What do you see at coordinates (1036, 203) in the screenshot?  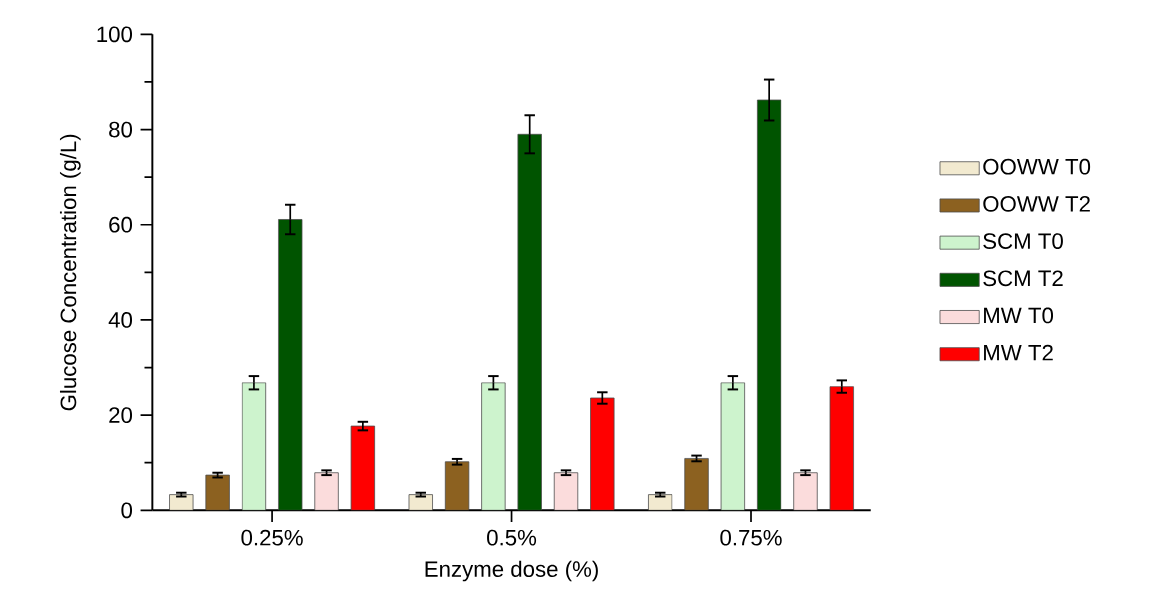 I see `legend-label: OOWW T2` at bounding box center [1036, 203].